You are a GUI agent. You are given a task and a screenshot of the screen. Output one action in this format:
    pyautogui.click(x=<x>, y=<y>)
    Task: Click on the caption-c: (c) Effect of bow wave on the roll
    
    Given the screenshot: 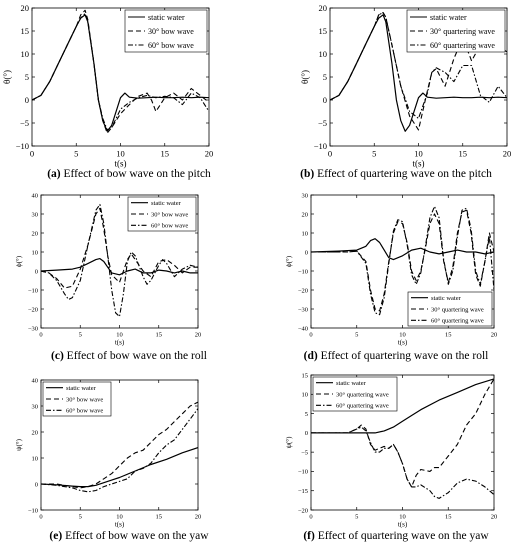 What is the action you would take?
    pyautogui.click(x=129, y=356)
    